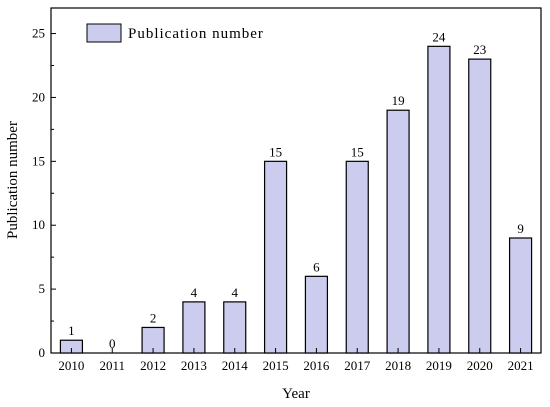 Image resolution: width=550 pixels, height=407 pixels. I want to click on legend: Publication number, so click(175, 33).